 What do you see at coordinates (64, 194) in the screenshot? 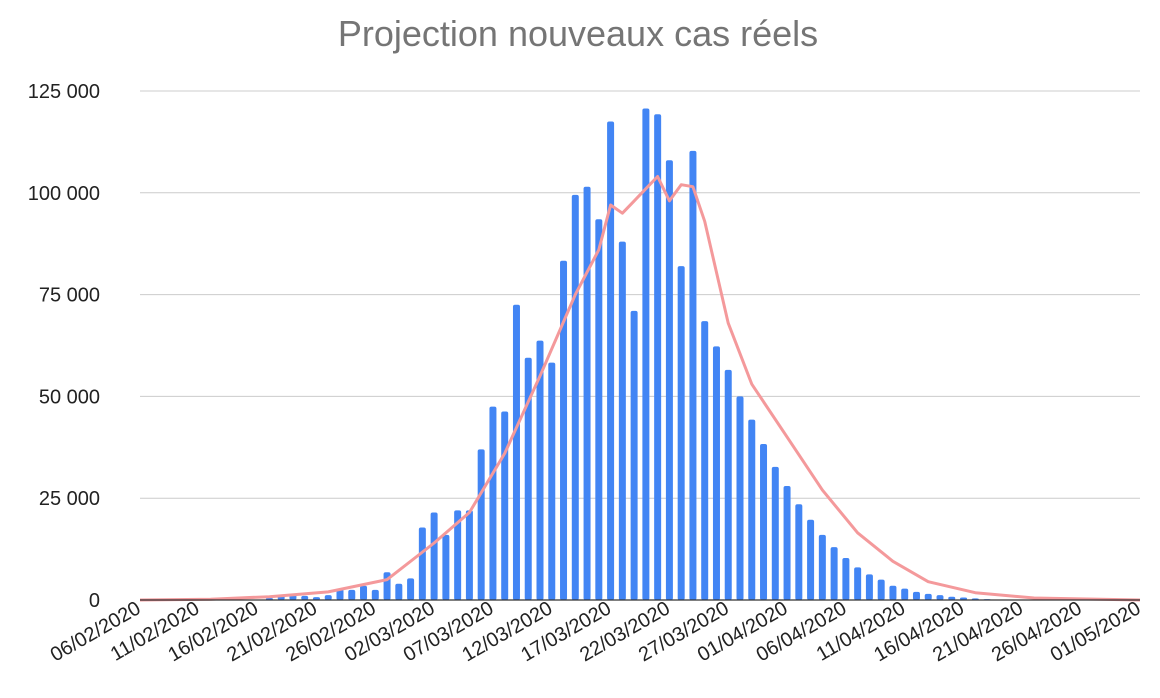
I see `y-tick-label: 100 000` at bounding box center [64, 194].